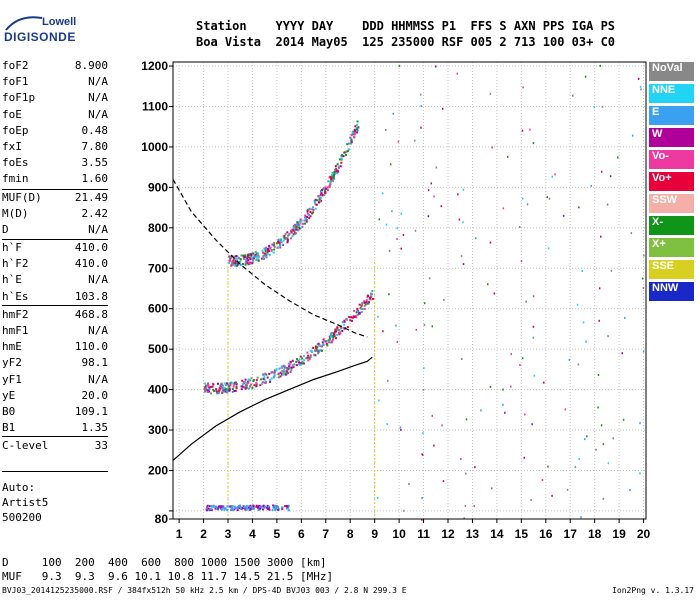 The height and width of the screenshot is (600, 700). Describe the element at coordinates (15, 213) in the screenshot. I see `param-label: M(D)` at that location.